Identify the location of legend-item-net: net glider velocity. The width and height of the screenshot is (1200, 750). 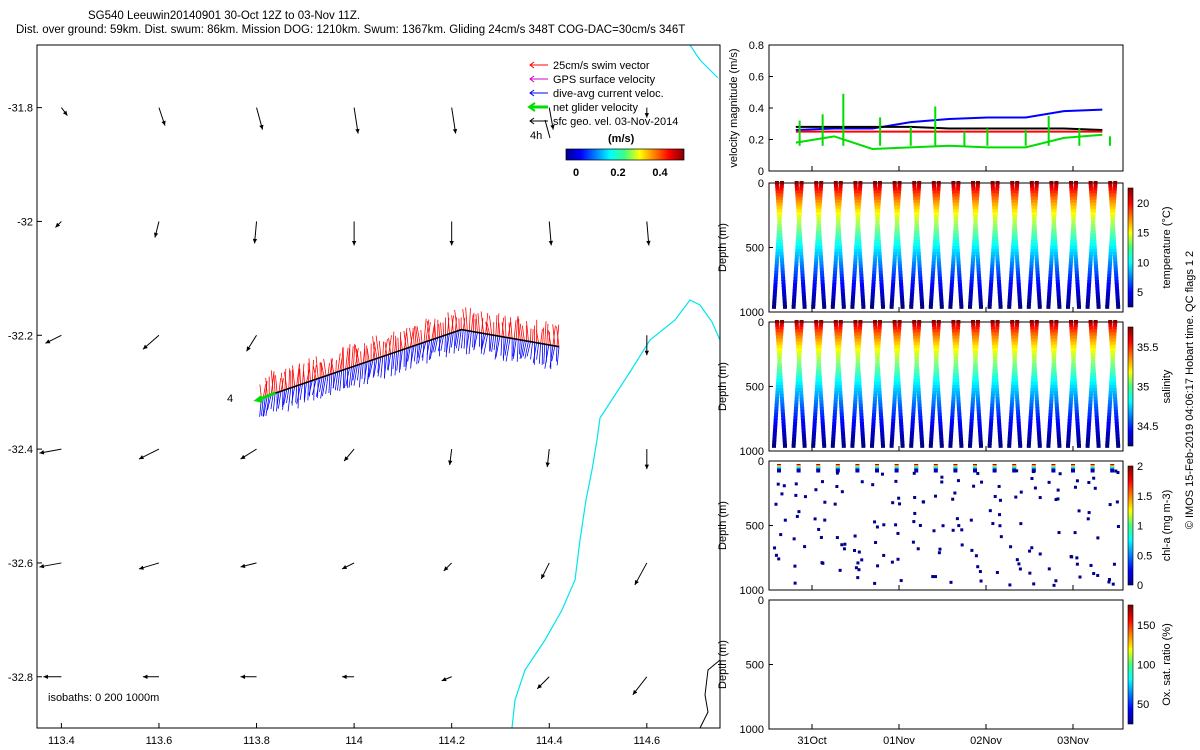
(582, 108).